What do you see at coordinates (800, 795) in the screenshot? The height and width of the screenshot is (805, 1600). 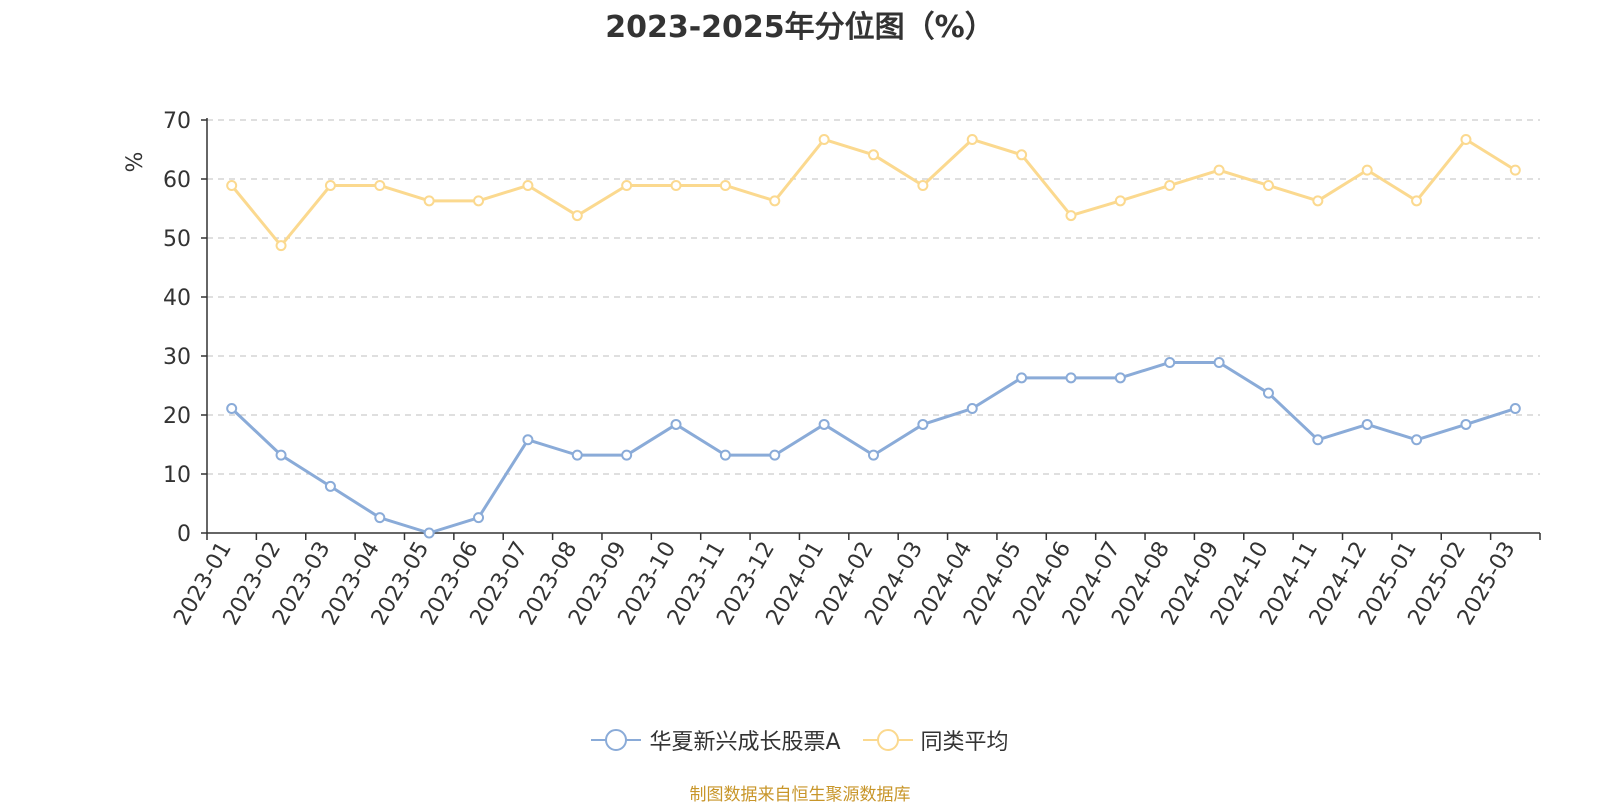 I see `source-note: 制图数据来自恒生聚源数据库` at bounding box center [800, 795].